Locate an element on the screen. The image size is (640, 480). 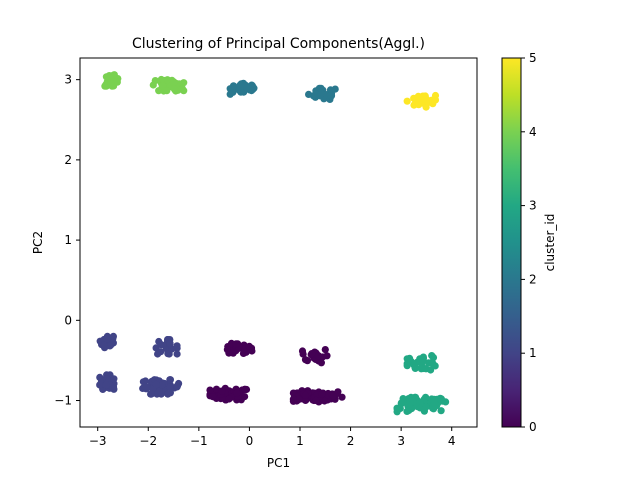
x-tick-label: 3 is located at coordinates (401, 441).